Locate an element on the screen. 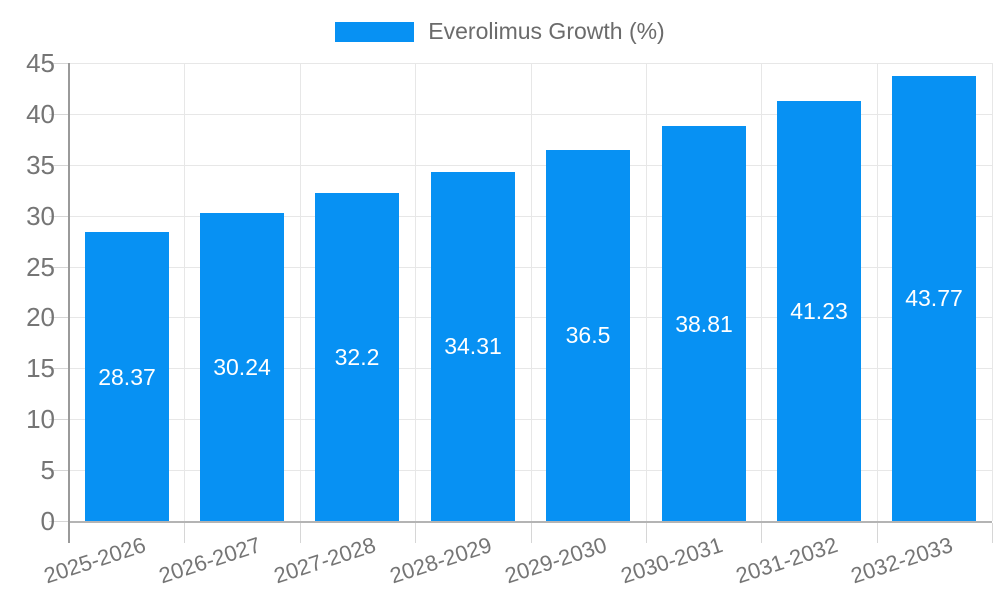  bar-2027-2028 is located at coordinates (357, 357).